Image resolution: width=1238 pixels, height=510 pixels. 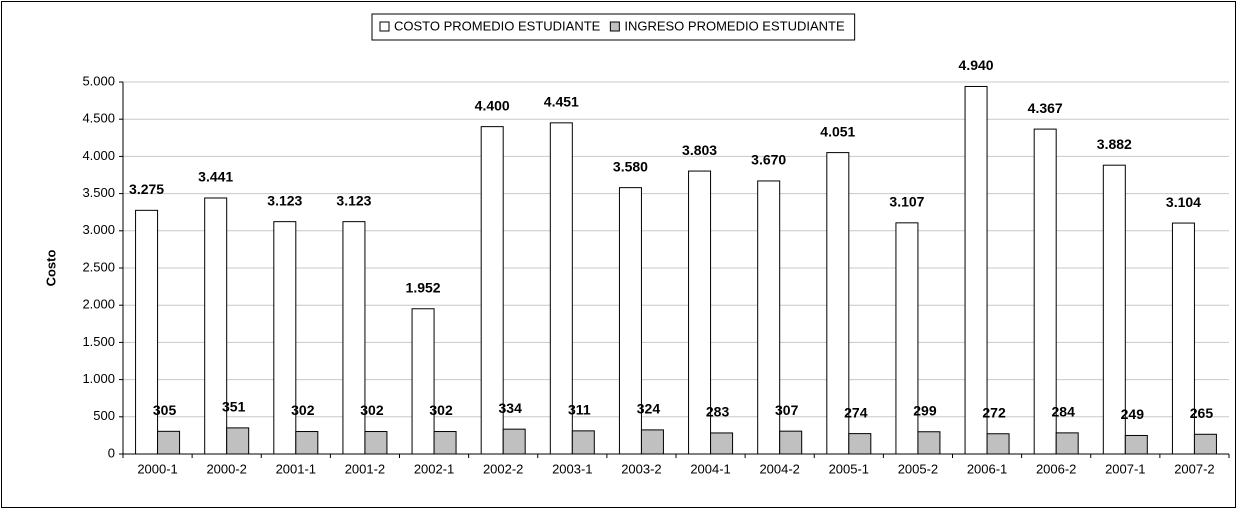 What do you see at coordinates (925, 410) in the screenshot?
I see `value-label: 299` at bounding box center [925, 410].